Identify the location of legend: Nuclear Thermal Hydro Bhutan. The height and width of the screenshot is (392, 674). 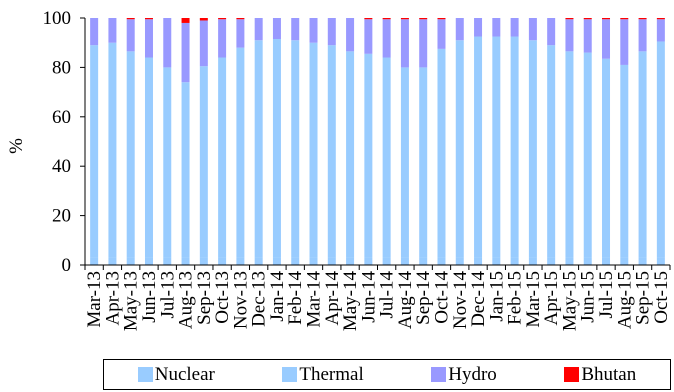
(387, 374).